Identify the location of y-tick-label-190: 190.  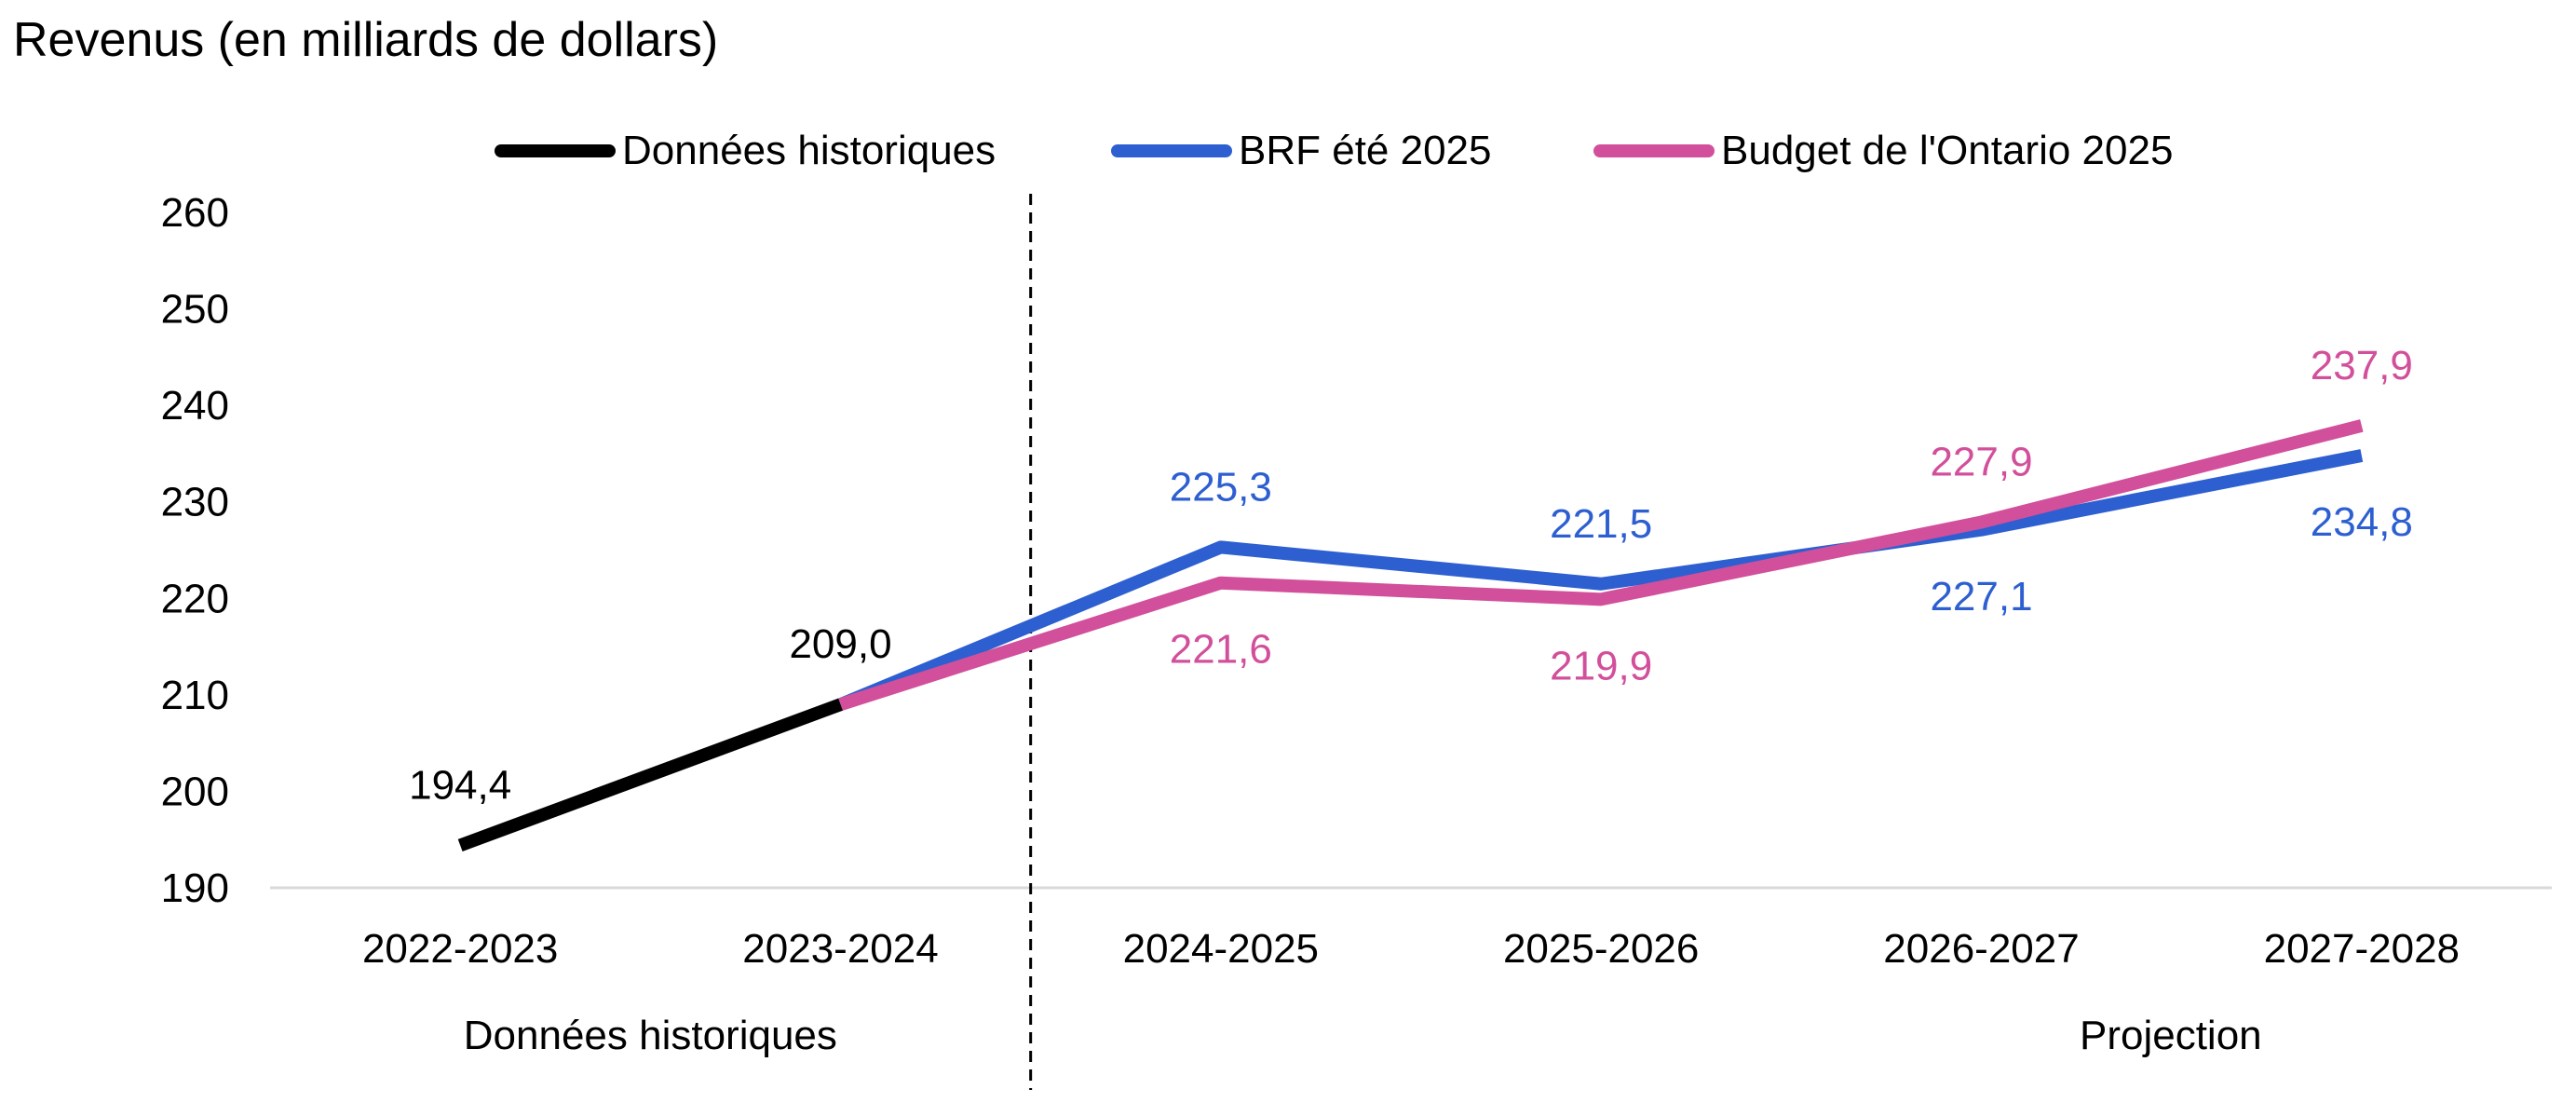
(195, 888).